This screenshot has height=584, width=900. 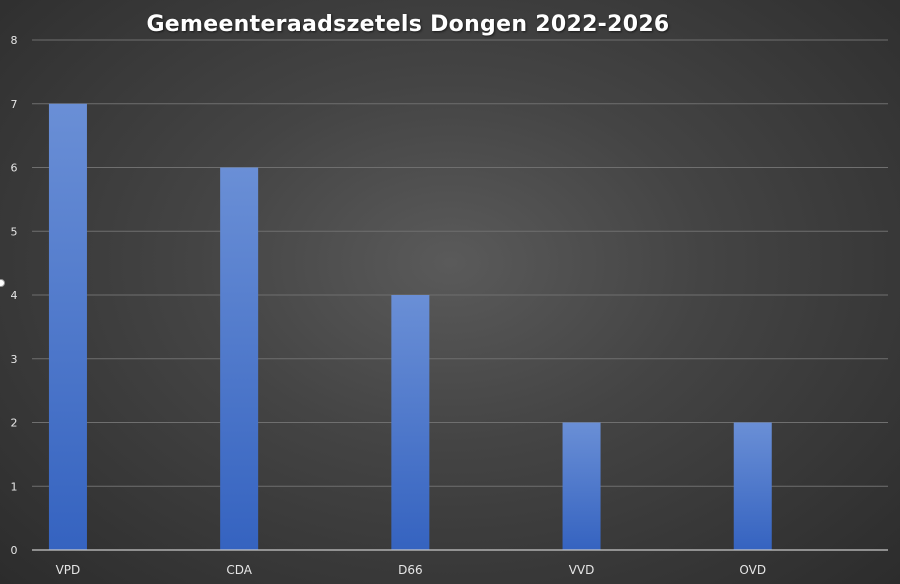 I want to click on bar-vpd, so click(x=67, y=326).